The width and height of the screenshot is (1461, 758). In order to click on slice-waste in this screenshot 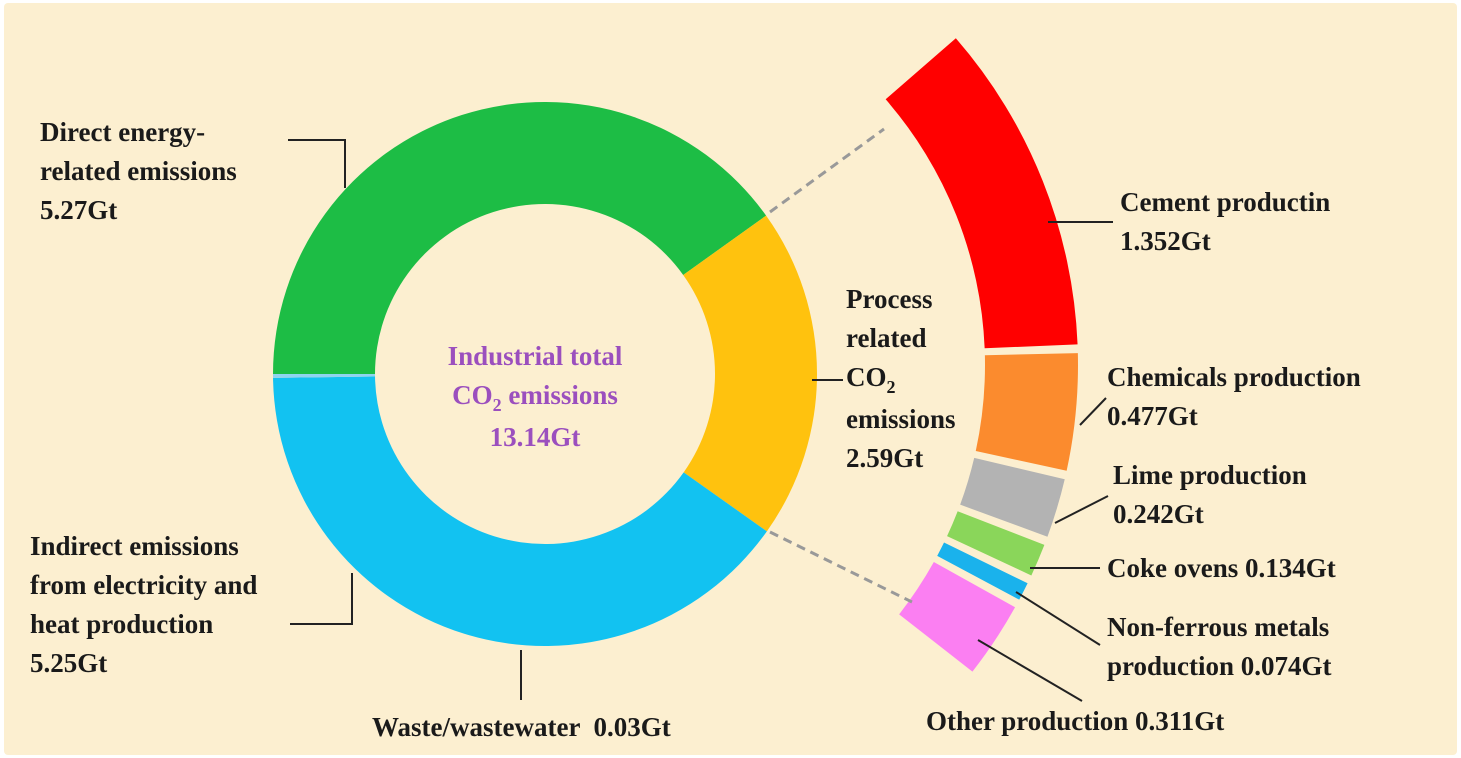, I will do `click(324, 376)`.